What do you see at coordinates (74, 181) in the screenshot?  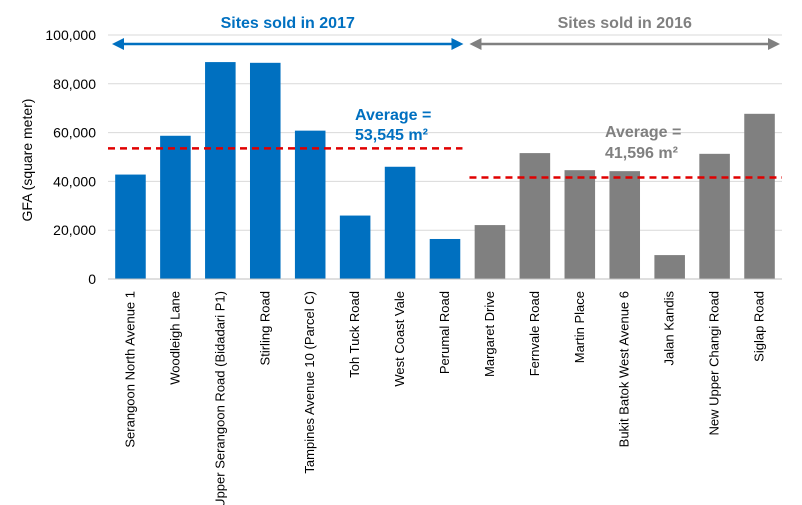 I see `y-tick-label: 40,000` at bounding box center [74, 181].